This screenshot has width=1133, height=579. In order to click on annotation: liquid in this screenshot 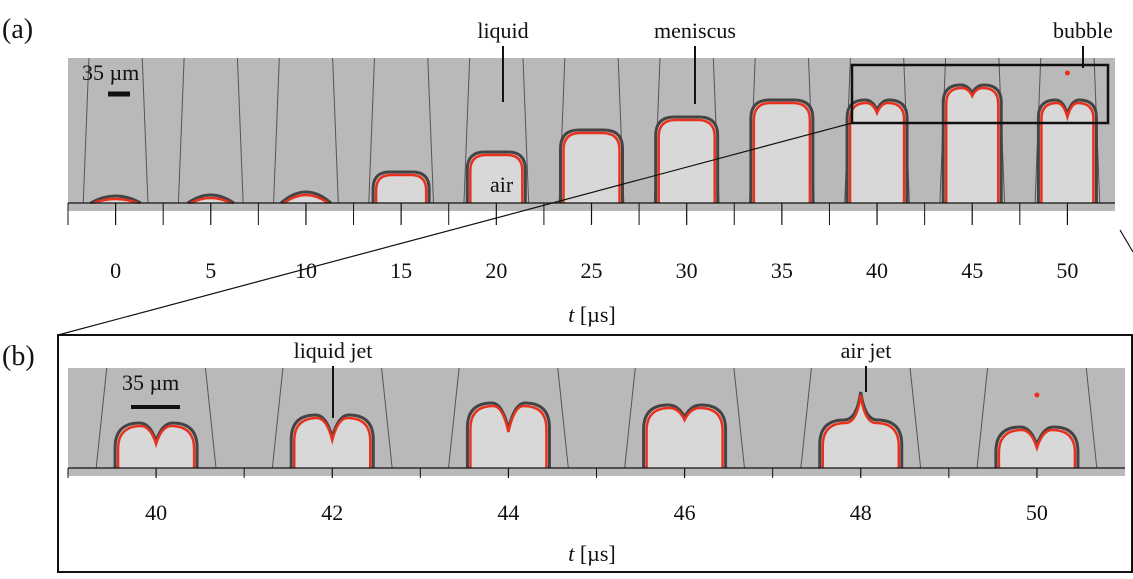, I will do `click(502, 30)`.